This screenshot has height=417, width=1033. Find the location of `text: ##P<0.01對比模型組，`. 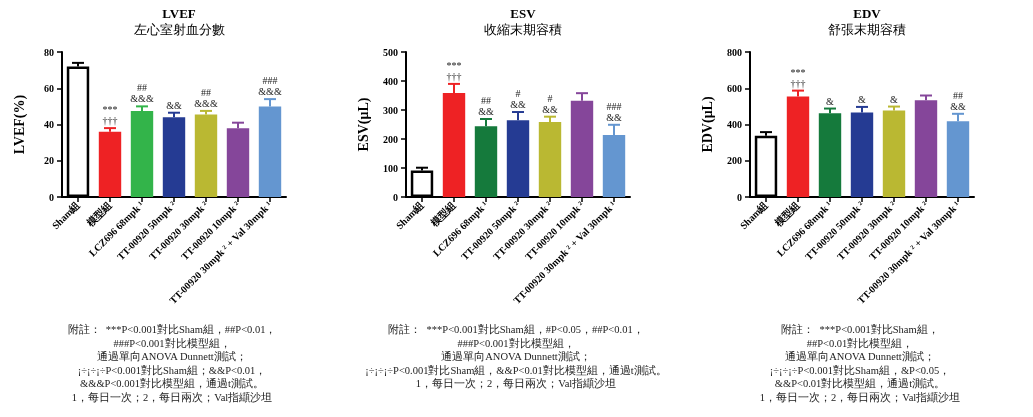

text: ##P<0.01對比模型組， is located at coordinates (860, 342).